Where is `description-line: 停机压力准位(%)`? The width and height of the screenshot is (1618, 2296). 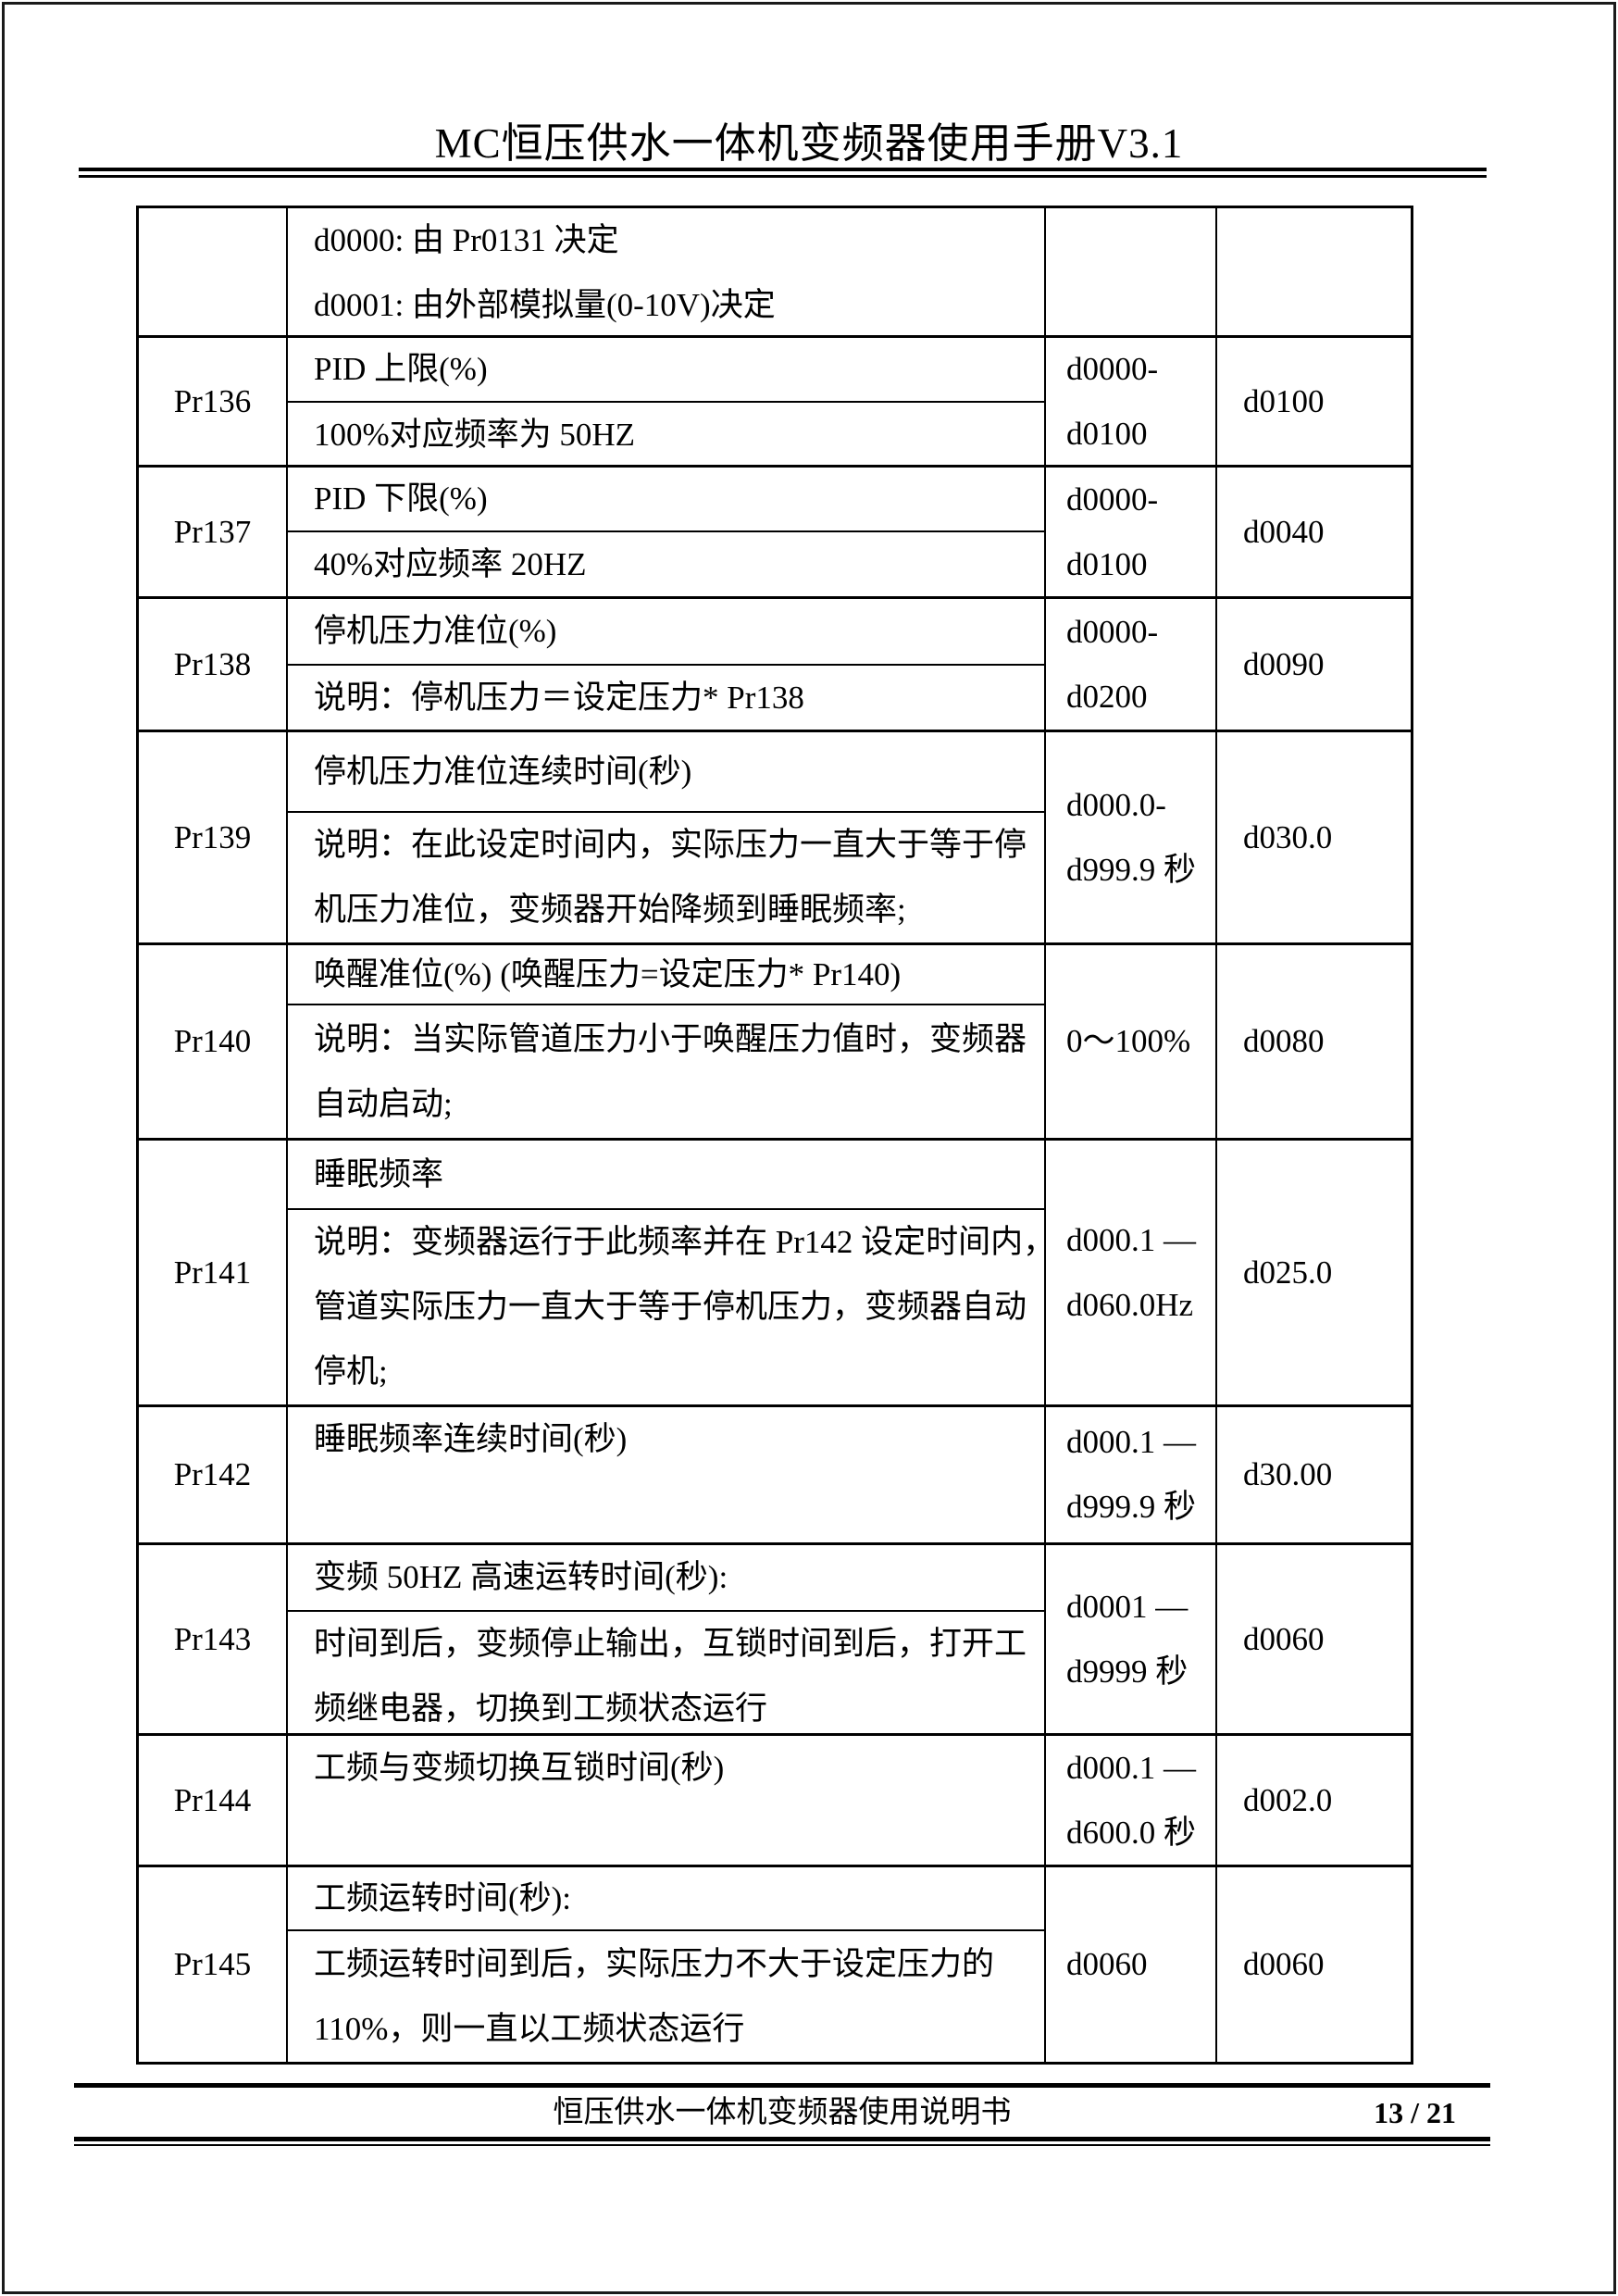
description-line: 停机压力准位(%) is located at coordinates (435, 631).